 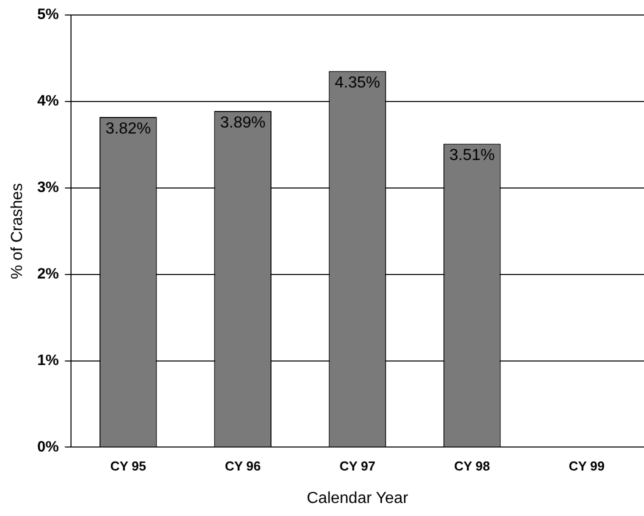 What do you see at coordinates (472, 155) in the screenshot?
I see `data-label: 3.51%` at bounding box center [472, 155].